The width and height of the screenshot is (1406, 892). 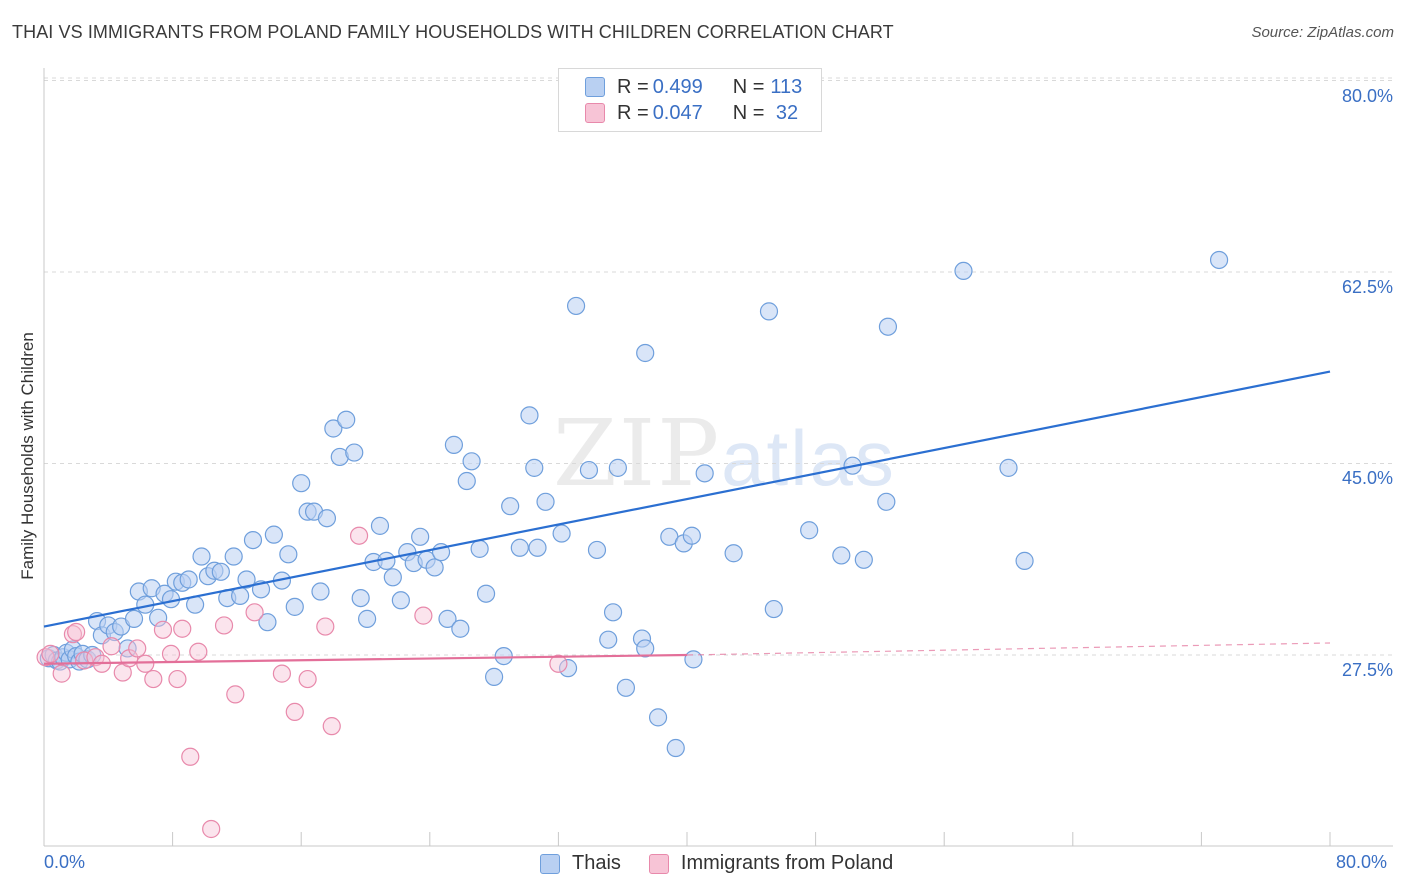 What do you see at coordinates (595, 87) in the screenshot?
I see `legend-swatch-blue` at bounding box center [595, 87].